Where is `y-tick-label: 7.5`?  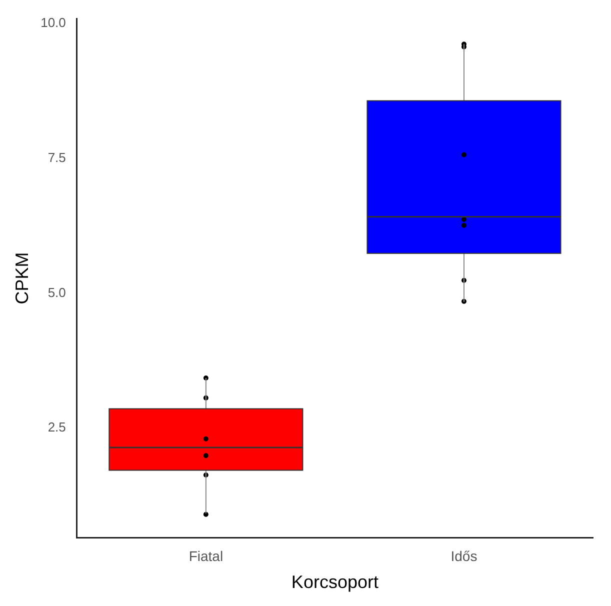 y-tick-label: 7.5 is located at coordinates (57, 158).